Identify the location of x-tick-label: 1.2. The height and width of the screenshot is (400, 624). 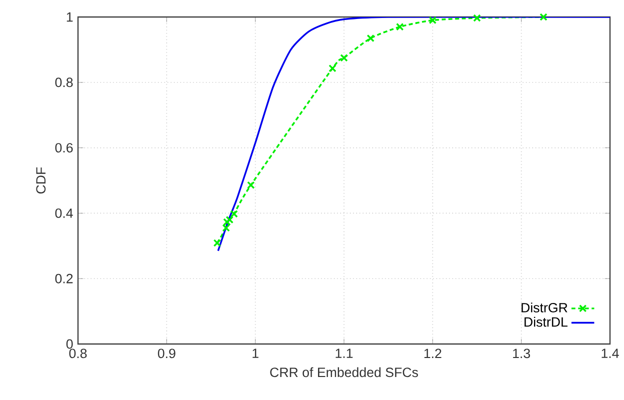
(433, 353).